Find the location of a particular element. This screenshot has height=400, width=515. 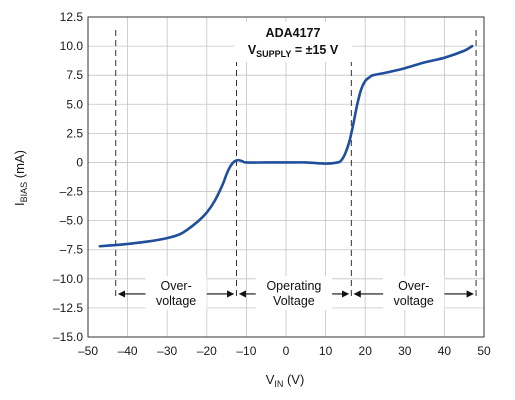

x-tick-label: –40 is located at coordinates (128, 351).